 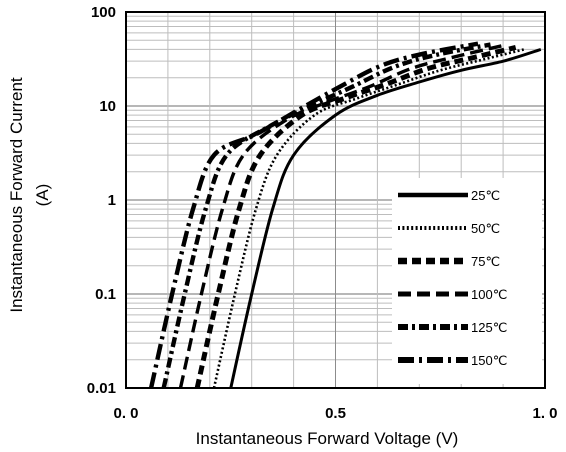 What do you see at coordinates (125, 413) in the screenshot?
I see `x-tick-label: 0. 0` at bounding box center [125, 413].